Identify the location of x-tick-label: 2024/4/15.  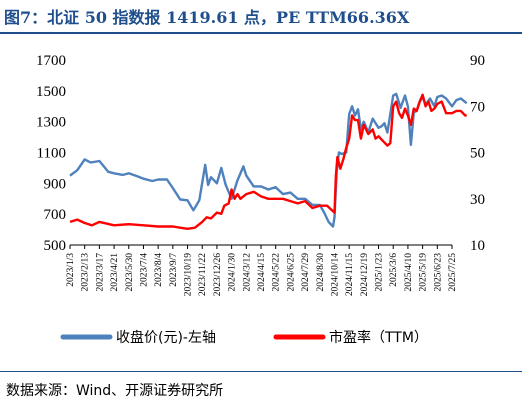
(262, 272).